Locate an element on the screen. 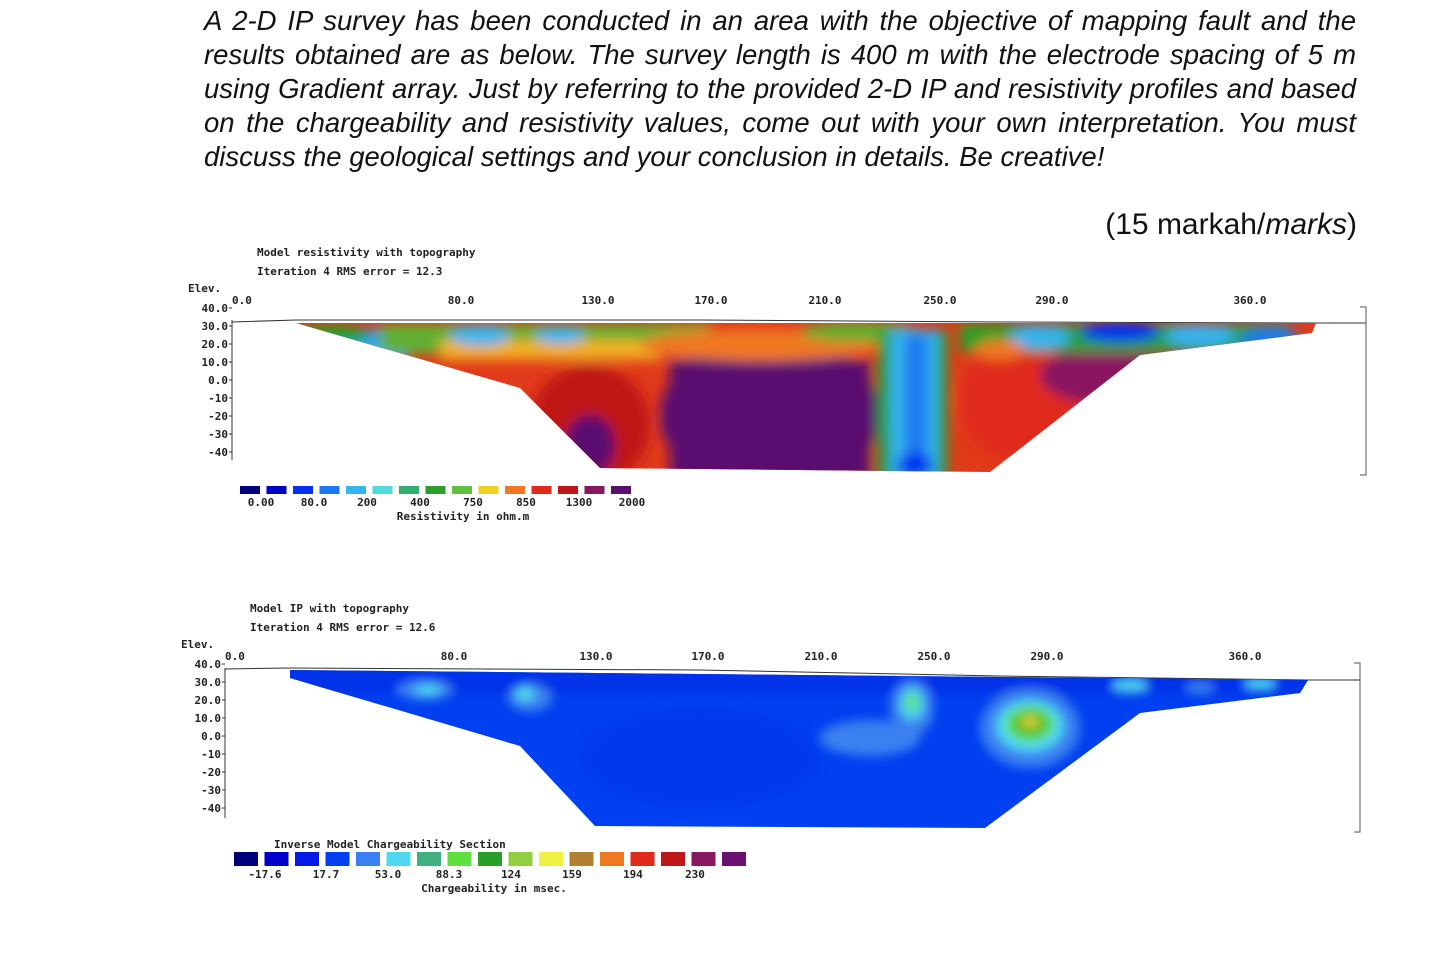 This screenshot has height=954, width=1444. legend-value-label: 230 is located at coordinates (695, 874).